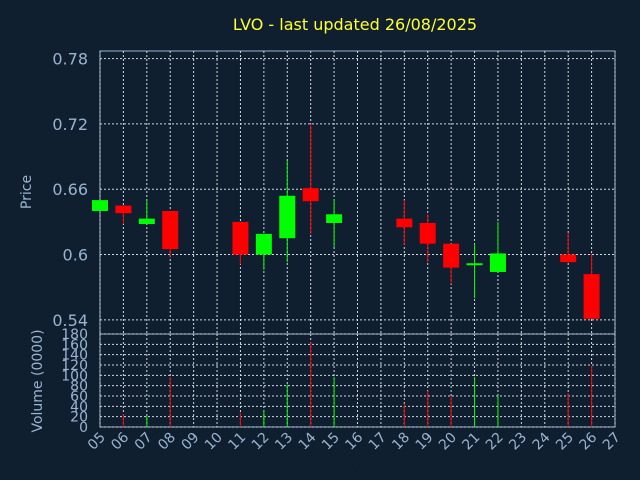  I want to click on volume-tick-label: 160, so click(74, 345).